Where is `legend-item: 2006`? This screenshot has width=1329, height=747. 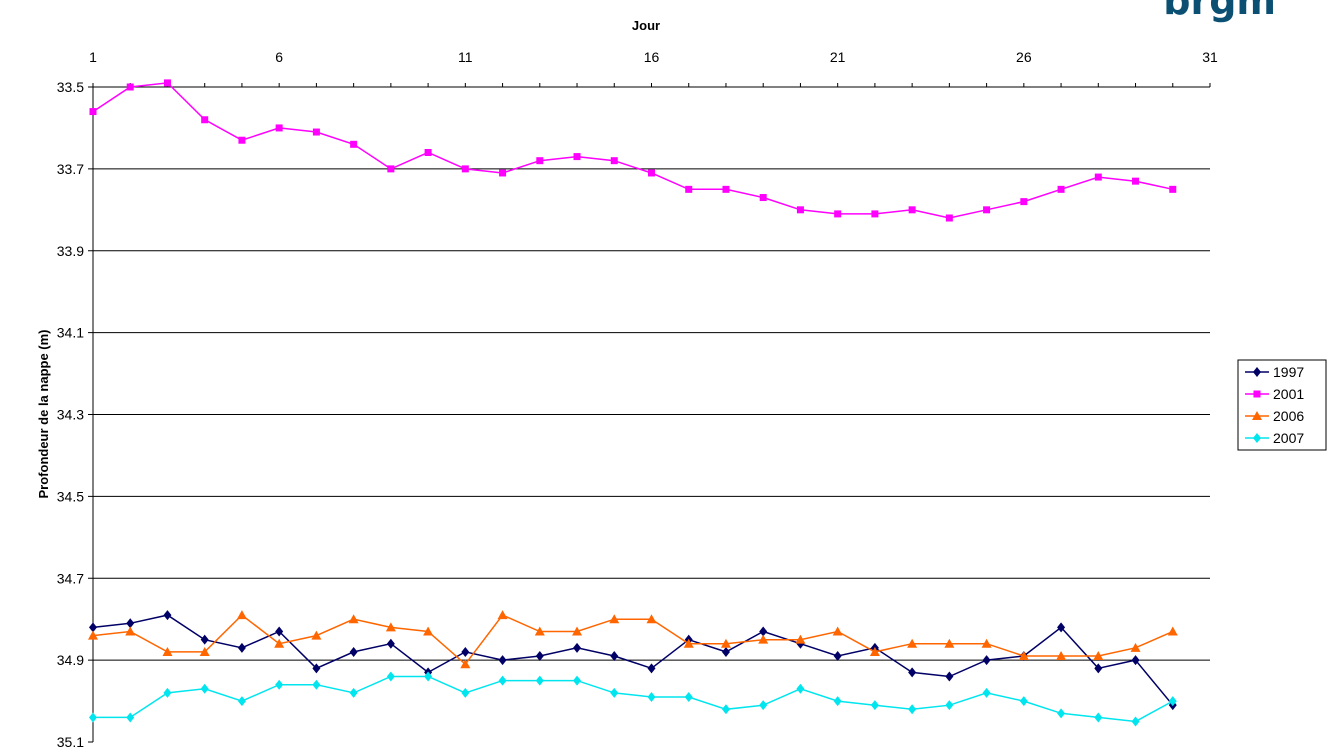
legend-item: 2006 is located at coordinates (1274, 416).